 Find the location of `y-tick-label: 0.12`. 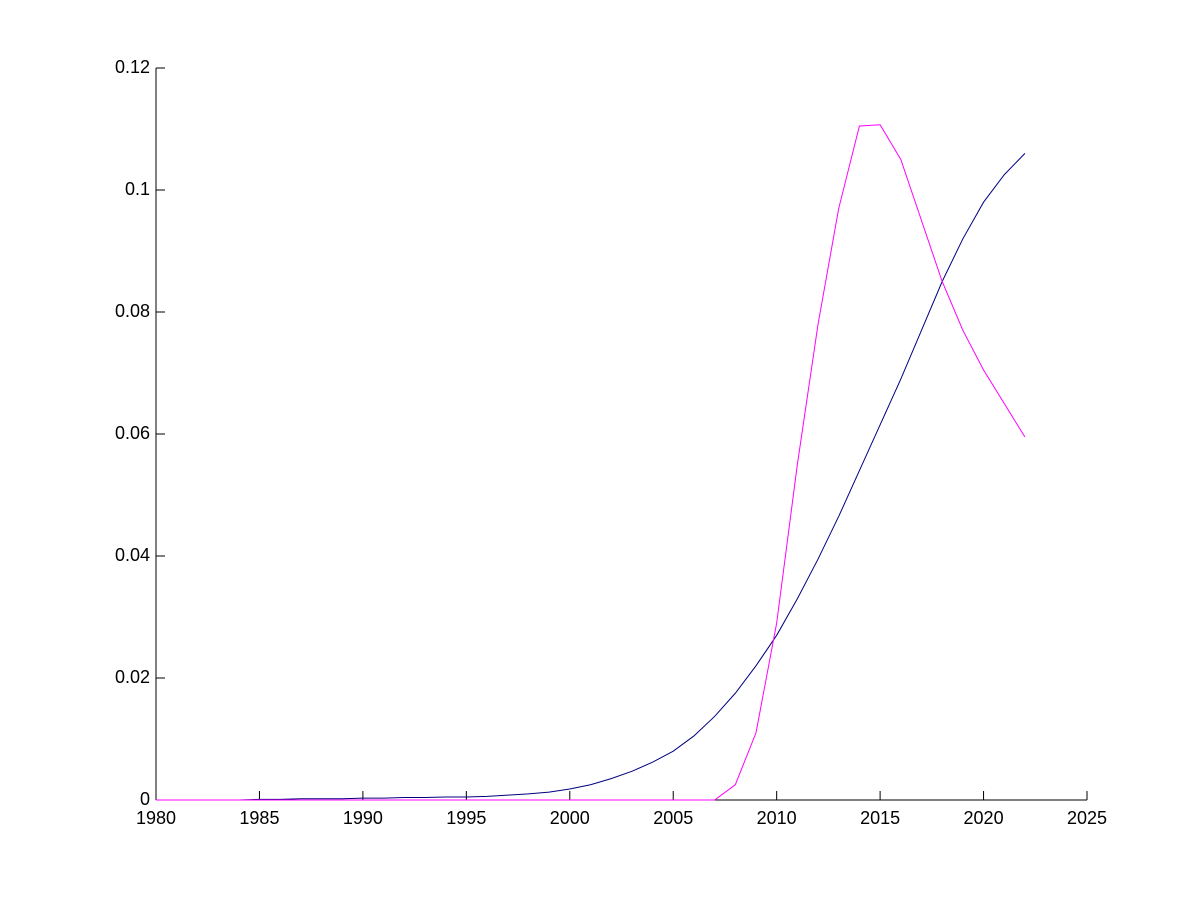

y-tick-label: 0.12 is located at coordinates (132, 67).